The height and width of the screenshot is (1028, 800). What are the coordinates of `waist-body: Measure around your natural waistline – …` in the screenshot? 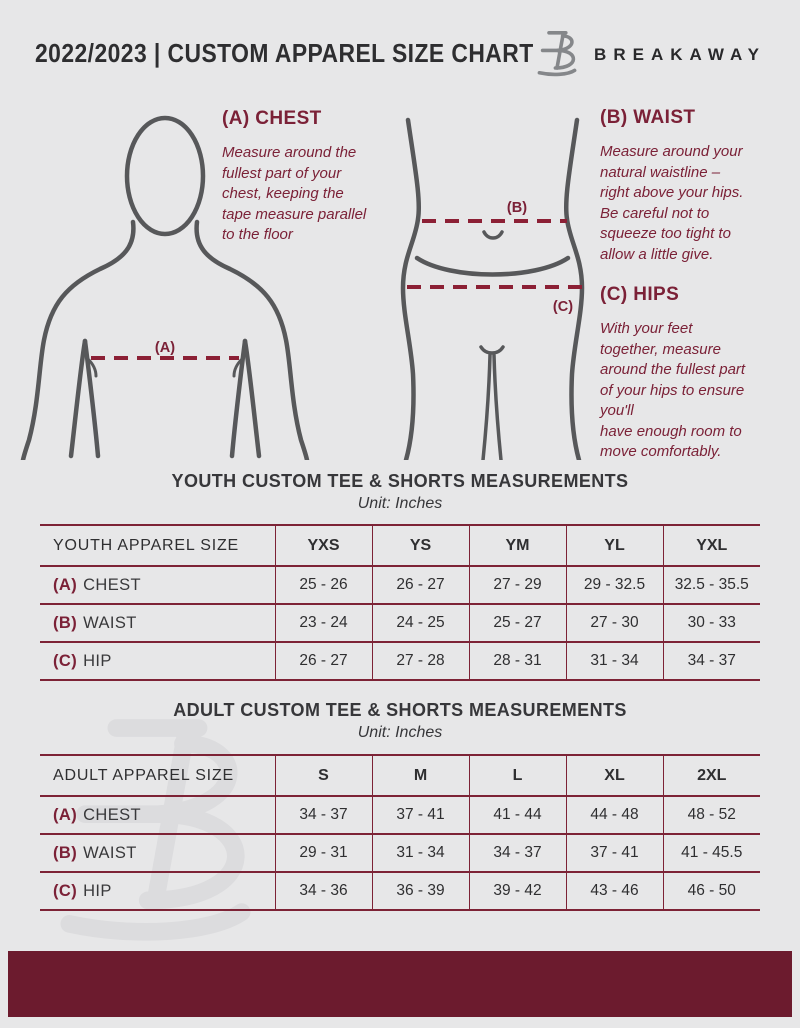 It's located at (672, 203).